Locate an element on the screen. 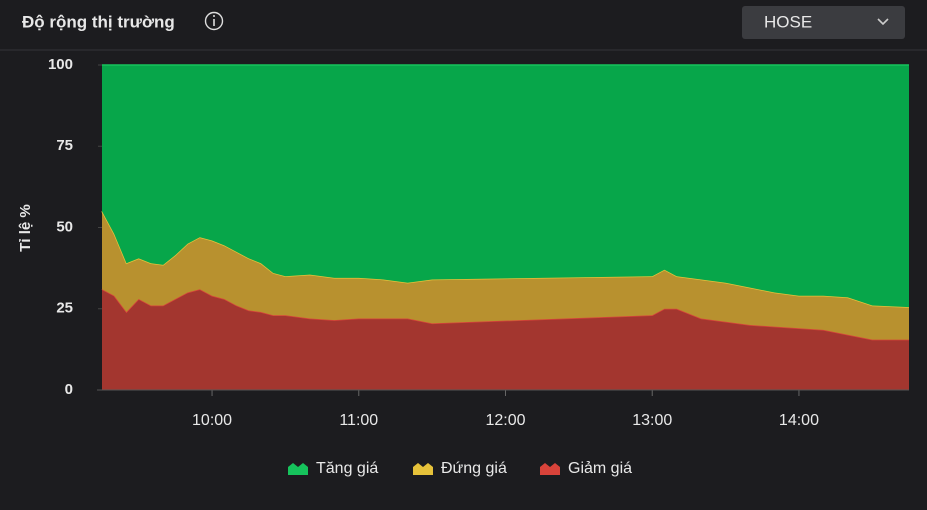  x-tick-label: 13:00 is located at coordinates (652, 420).